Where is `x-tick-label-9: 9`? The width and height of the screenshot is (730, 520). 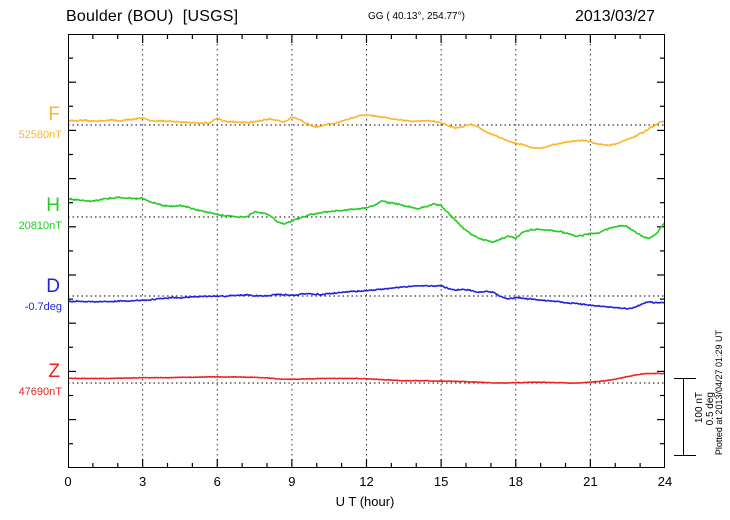
x-tick-label-9: 9 is located at coordinates (292, 481).